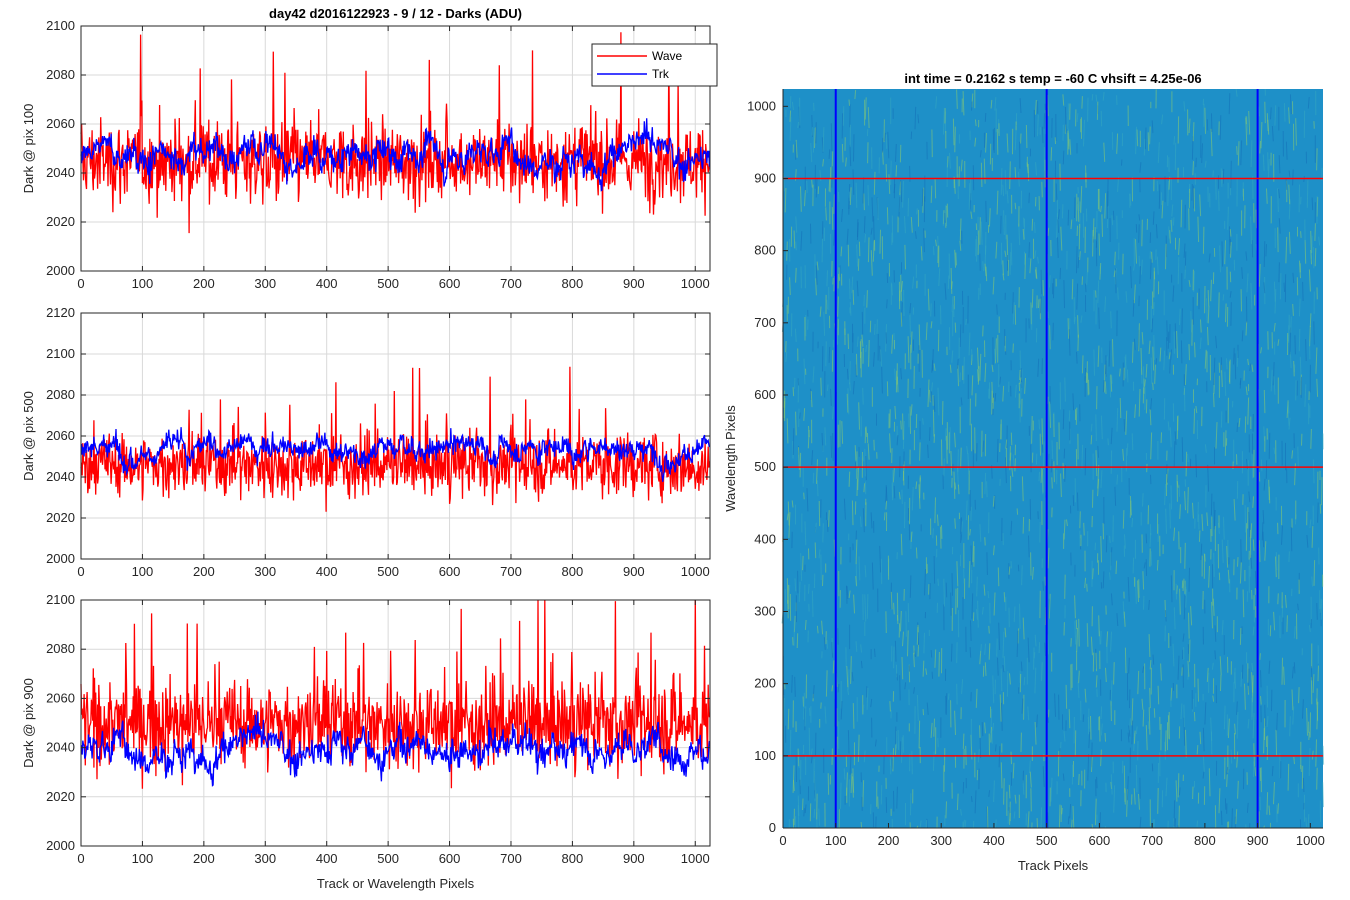 This screenshot has width=1350, height=900. What do you see at coordinates (765, 755) in the screenshot?
I see `y-tick-label: 100` at bounding box center [765, 755].